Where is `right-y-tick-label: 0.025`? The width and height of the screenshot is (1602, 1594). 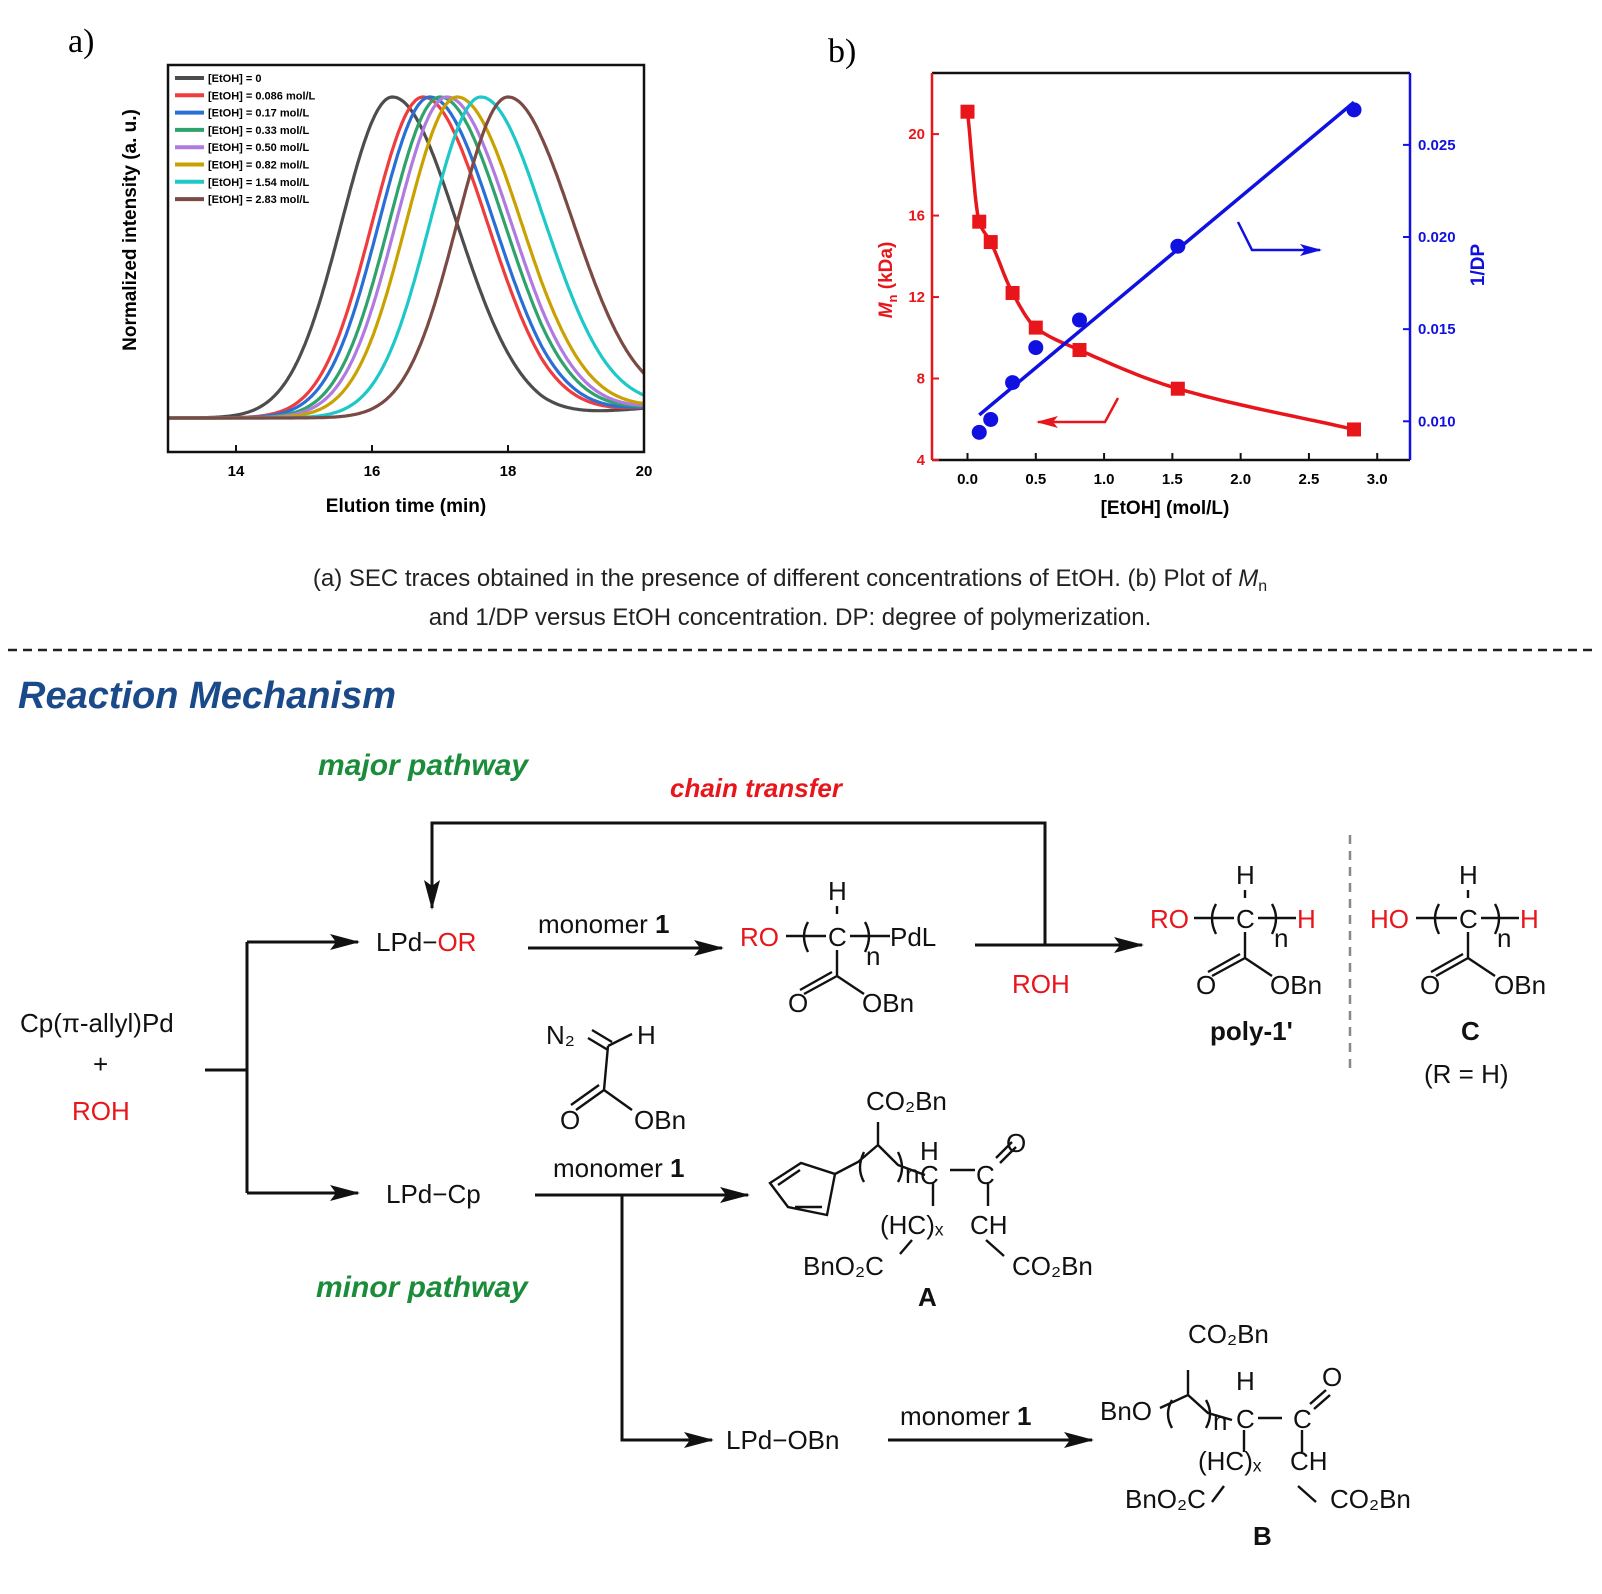 right-y-tick-label: 0.025 is located at coordinates (1437, 145).